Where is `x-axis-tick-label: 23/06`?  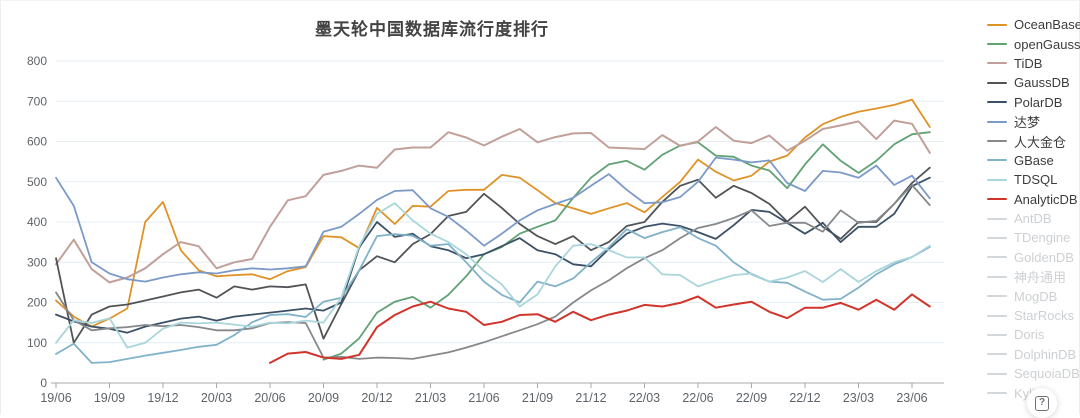 x-axis-tick-label: 23/06 is located at coordinates (911, 398).